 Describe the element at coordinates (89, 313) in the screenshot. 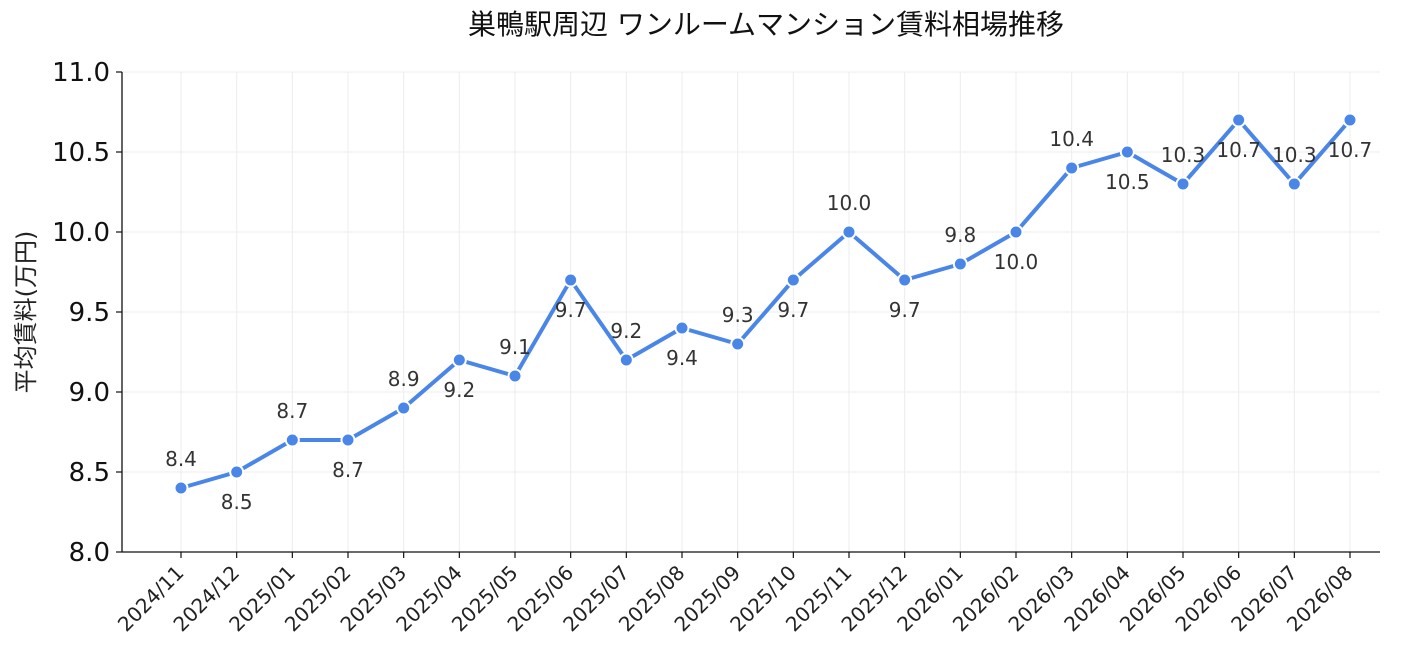

I see `y-tick-label: 9.5` at that location.